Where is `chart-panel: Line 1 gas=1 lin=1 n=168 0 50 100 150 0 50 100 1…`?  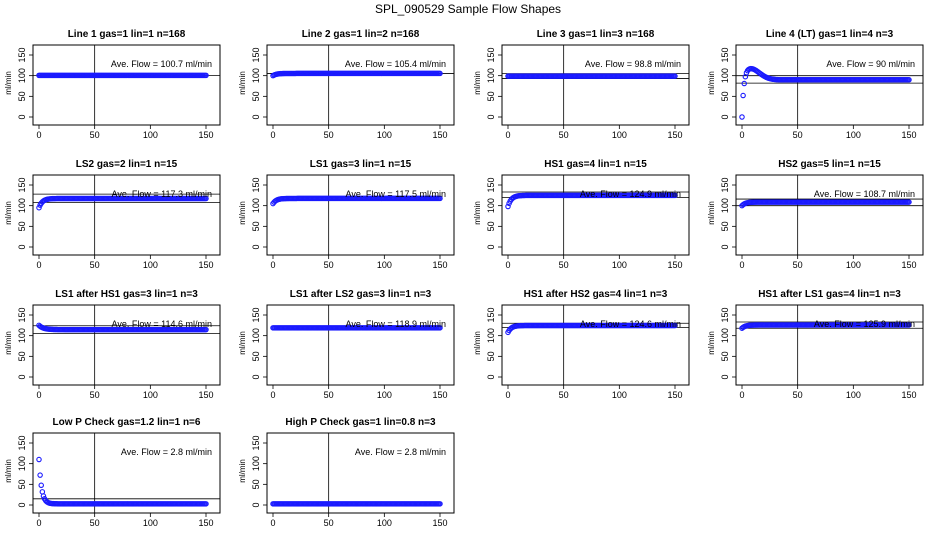
chart-panel: Line 1 gas=1 lin=1 n=168 0 50 100 150 0 50 100 1… is located at coordinates (112, 84).